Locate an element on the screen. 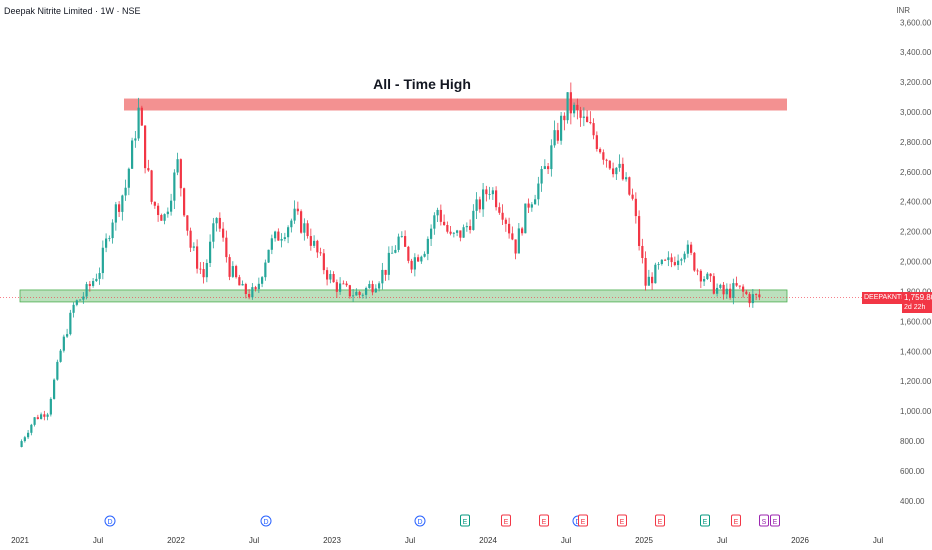  earnings-icon is located at coordinates (622, 520).